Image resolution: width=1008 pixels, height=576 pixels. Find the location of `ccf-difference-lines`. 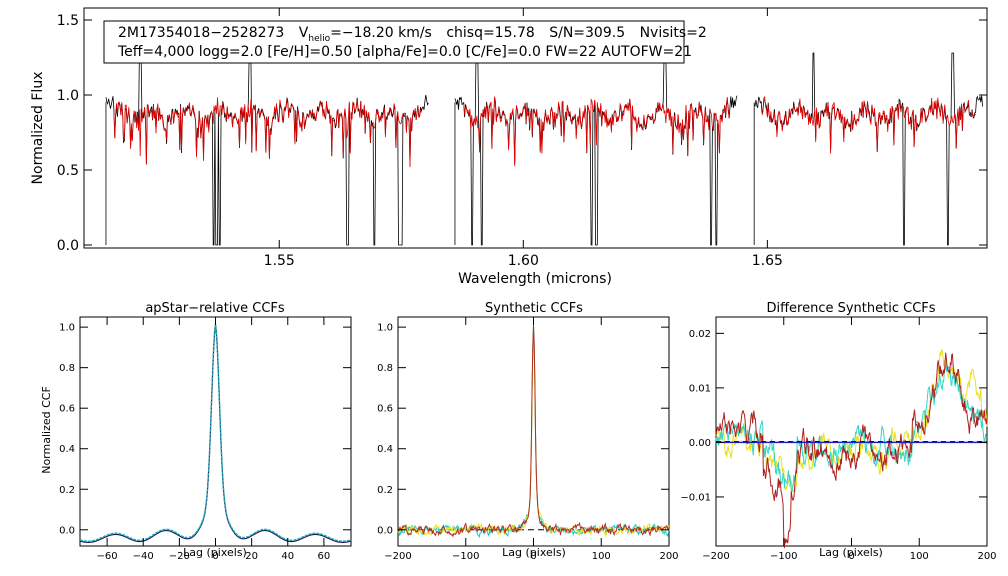

ccf-difference-lines is located at coordinates (851, 448).